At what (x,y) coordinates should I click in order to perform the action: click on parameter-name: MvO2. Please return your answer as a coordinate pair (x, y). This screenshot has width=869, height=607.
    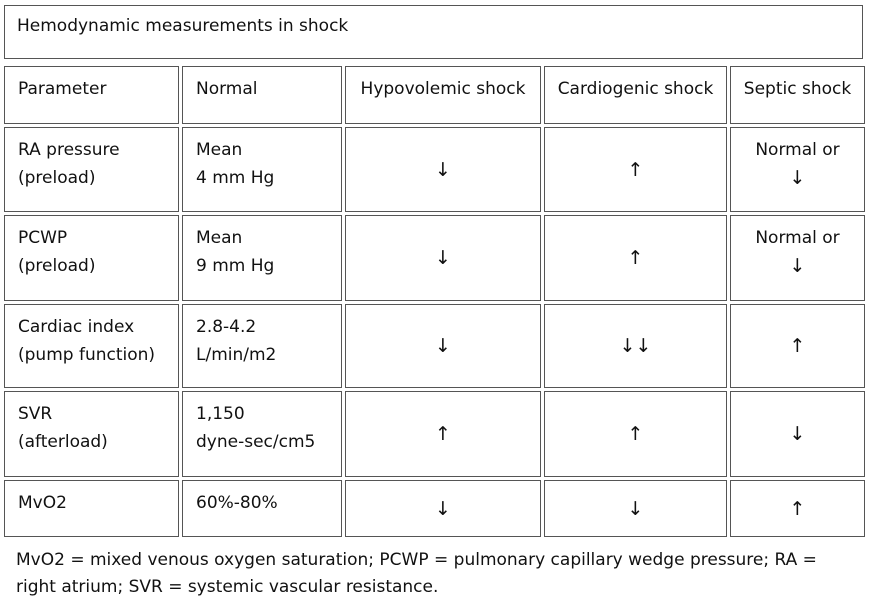
    Looking at the image, I should click on (42, 503).